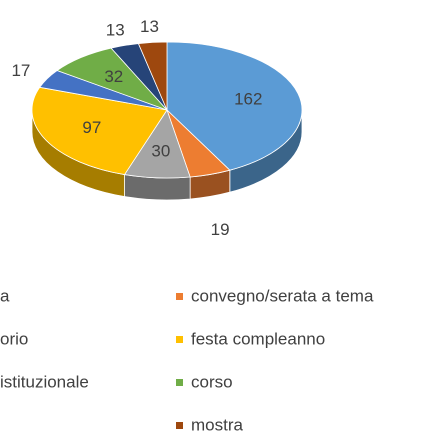  Describe the element at coordinates (282, 295) in the screenshot. I see `legend-label: convegno/serata a tema` at that location.